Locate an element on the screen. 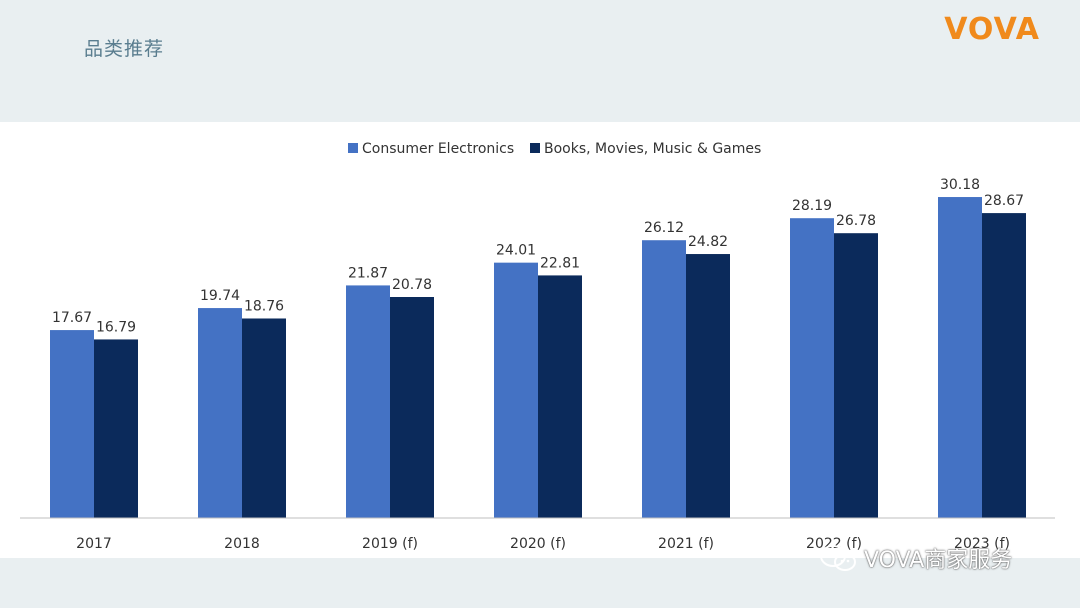  data-label: 19.74 is located at coordinates (220, 296).